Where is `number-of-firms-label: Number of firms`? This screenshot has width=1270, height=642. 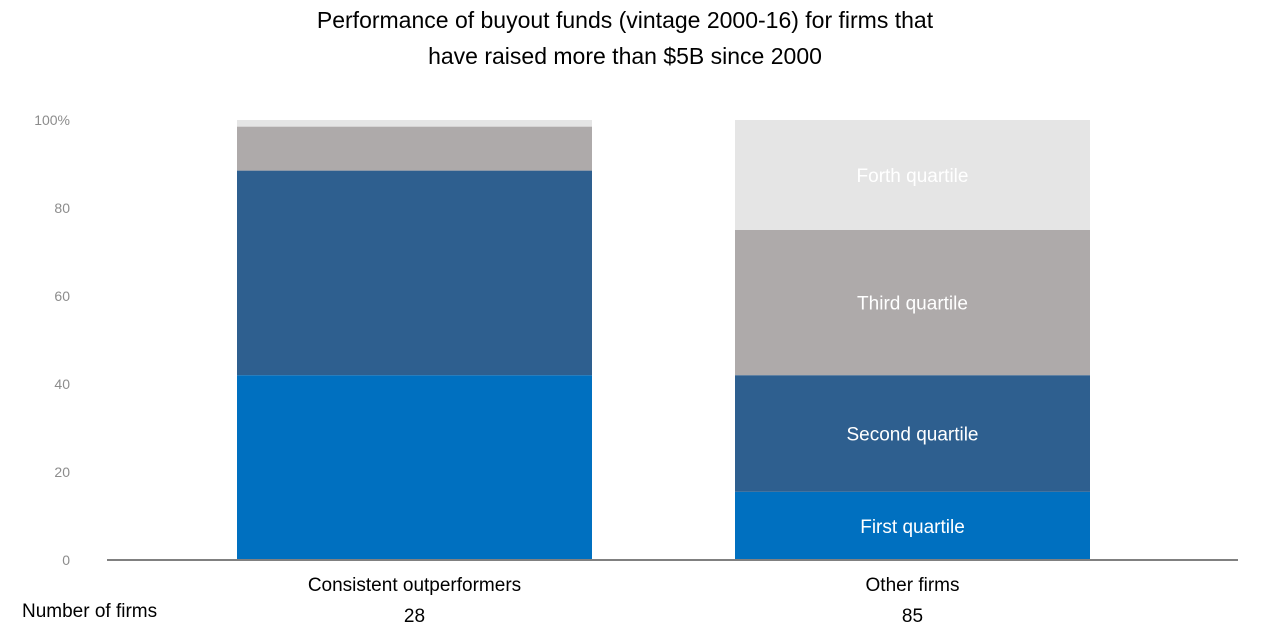 number-of-firms-label: Number of firms is located at coordinates (89, 611).